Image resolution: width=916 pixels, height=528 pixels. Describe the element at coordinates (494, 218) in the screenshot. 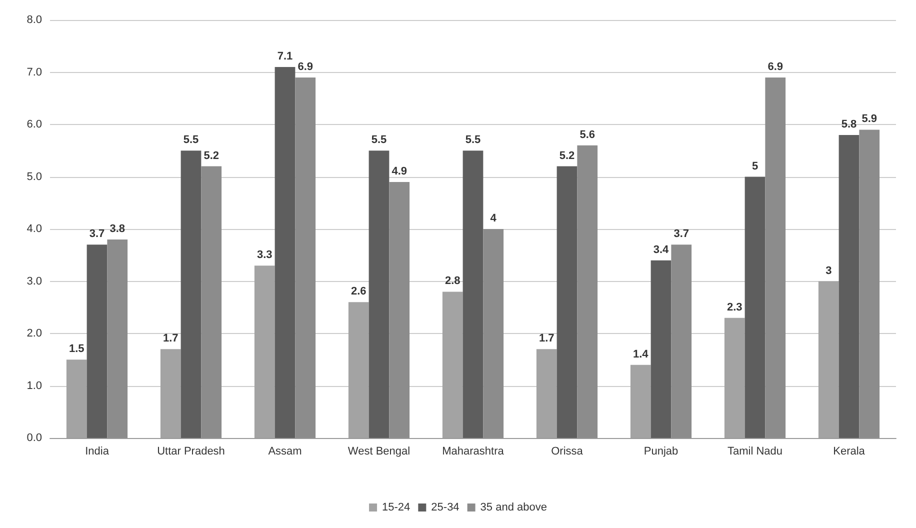

I see `data-label: 4` at that location.